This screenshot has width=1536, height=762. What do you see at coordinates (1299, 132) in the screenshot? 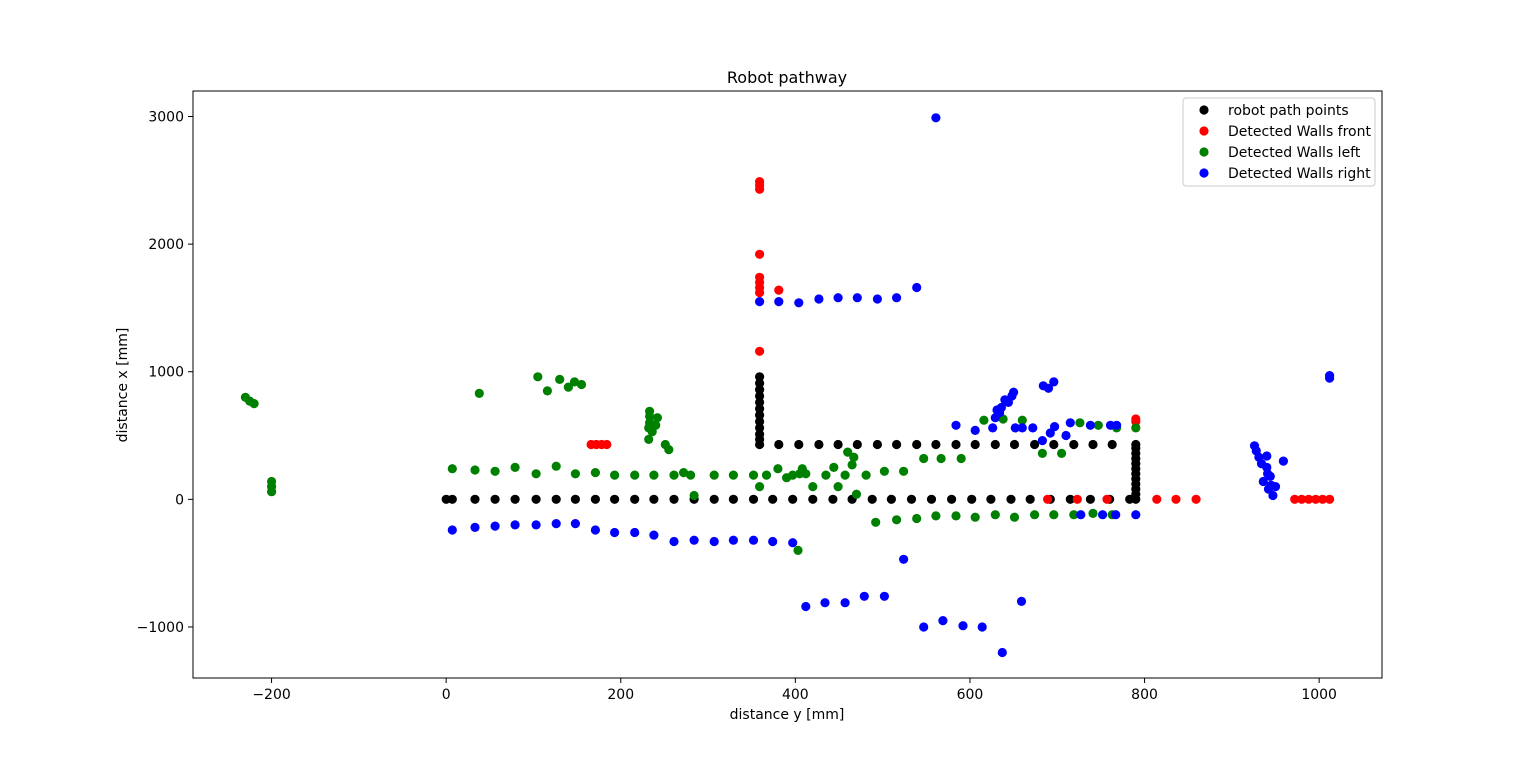
I see `legend-label: Detected Walls front` at bounding box center [1299, 132].